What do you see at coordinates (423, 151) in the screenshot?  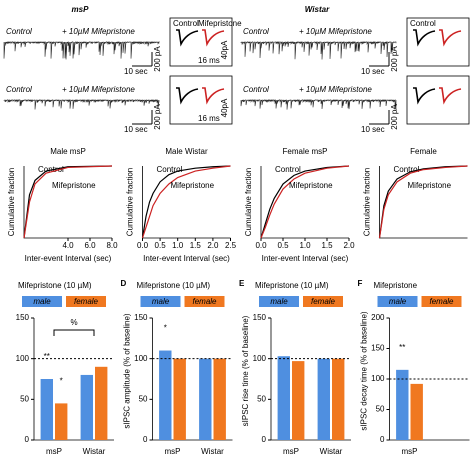 I see `chart-title: Female` at bounding box center [423, 151].